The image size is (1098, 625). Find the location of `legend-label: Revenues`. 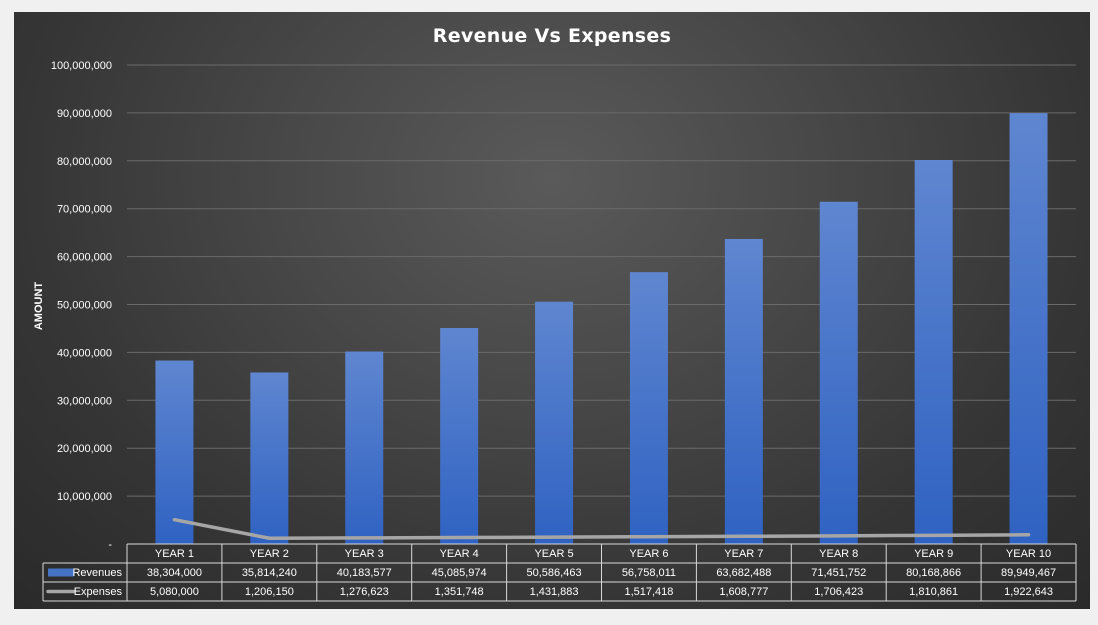

legend-label: Revenues is located at coordinates (97, 573).